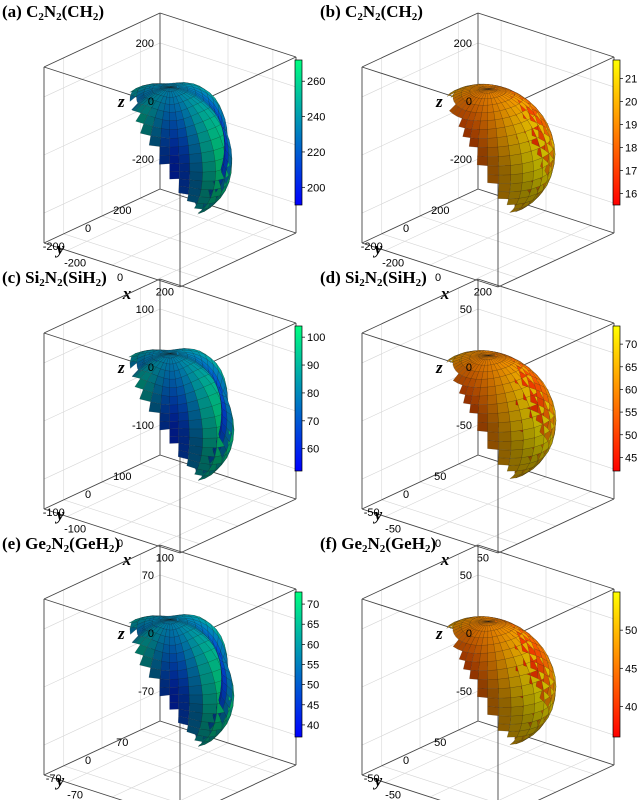  I want to click on y-tick-label: 0, so click(406, 229).